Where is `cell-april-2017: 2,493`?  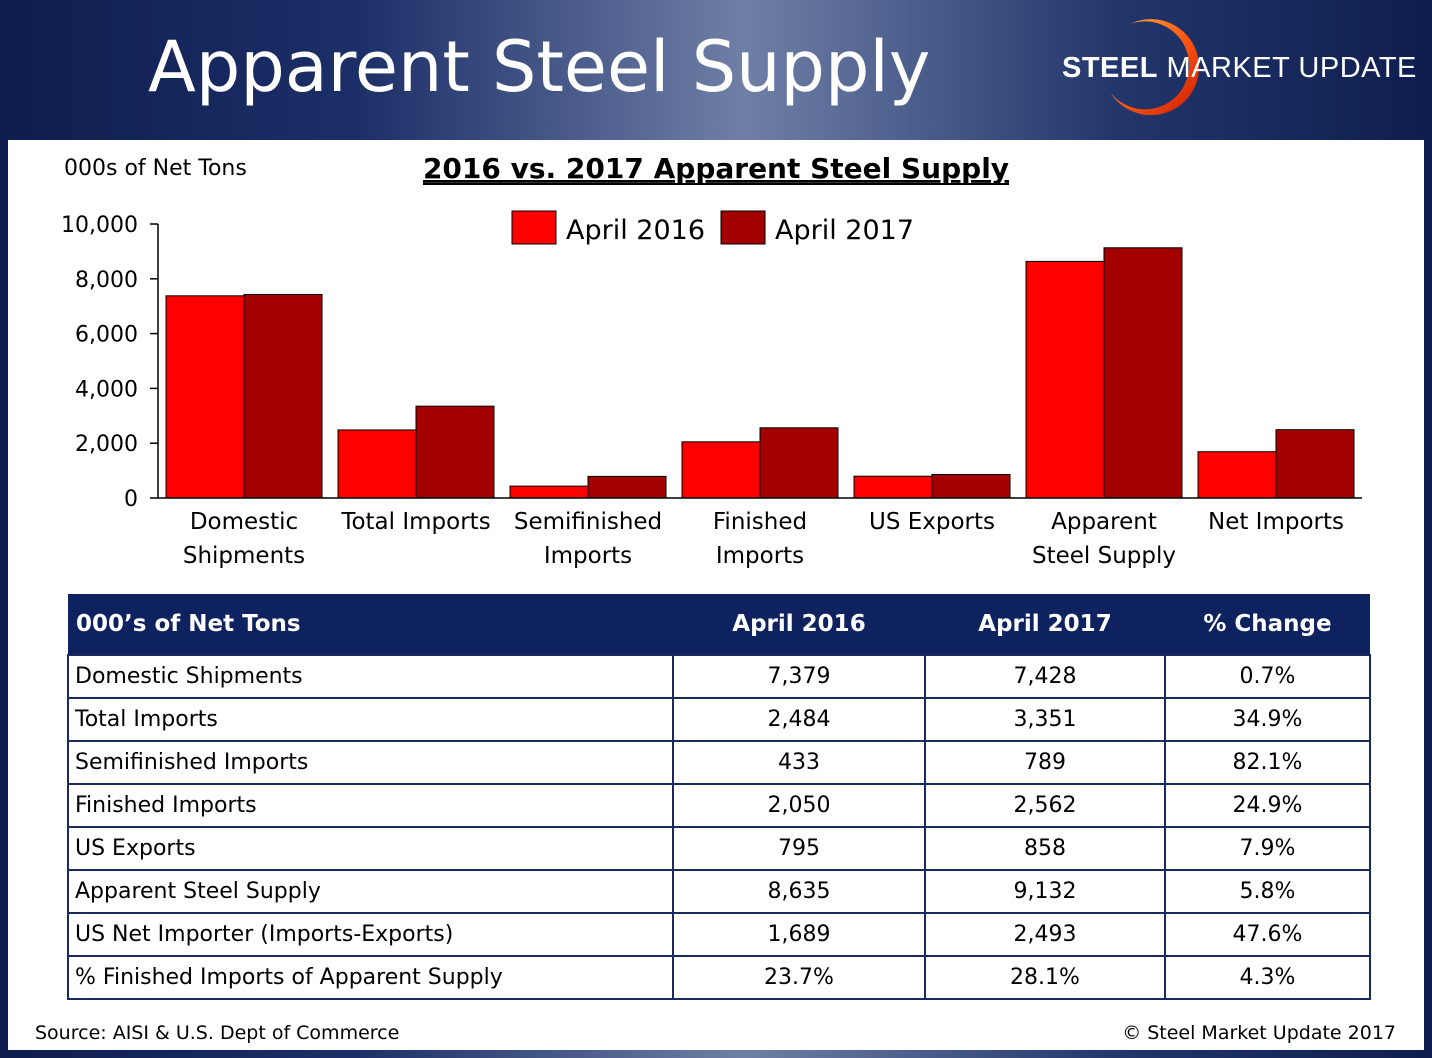
cell-april-2017: 2,493 is located at coordinates (1045, 934).